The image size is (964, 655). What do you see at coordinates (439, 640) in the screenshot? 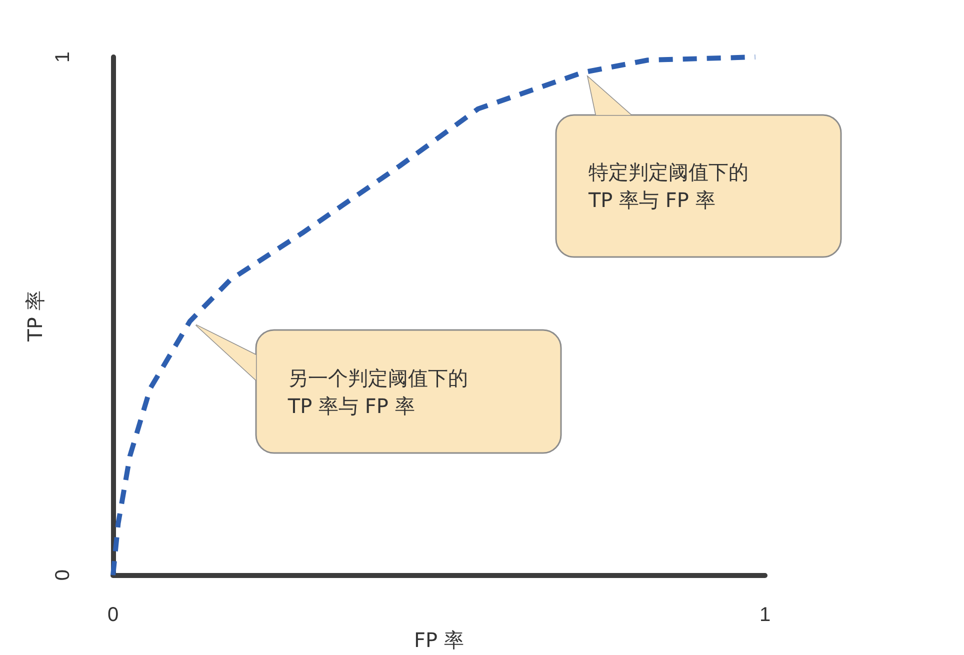
I see `x-axis-title: FP 率` at bounding box center [439, 640].